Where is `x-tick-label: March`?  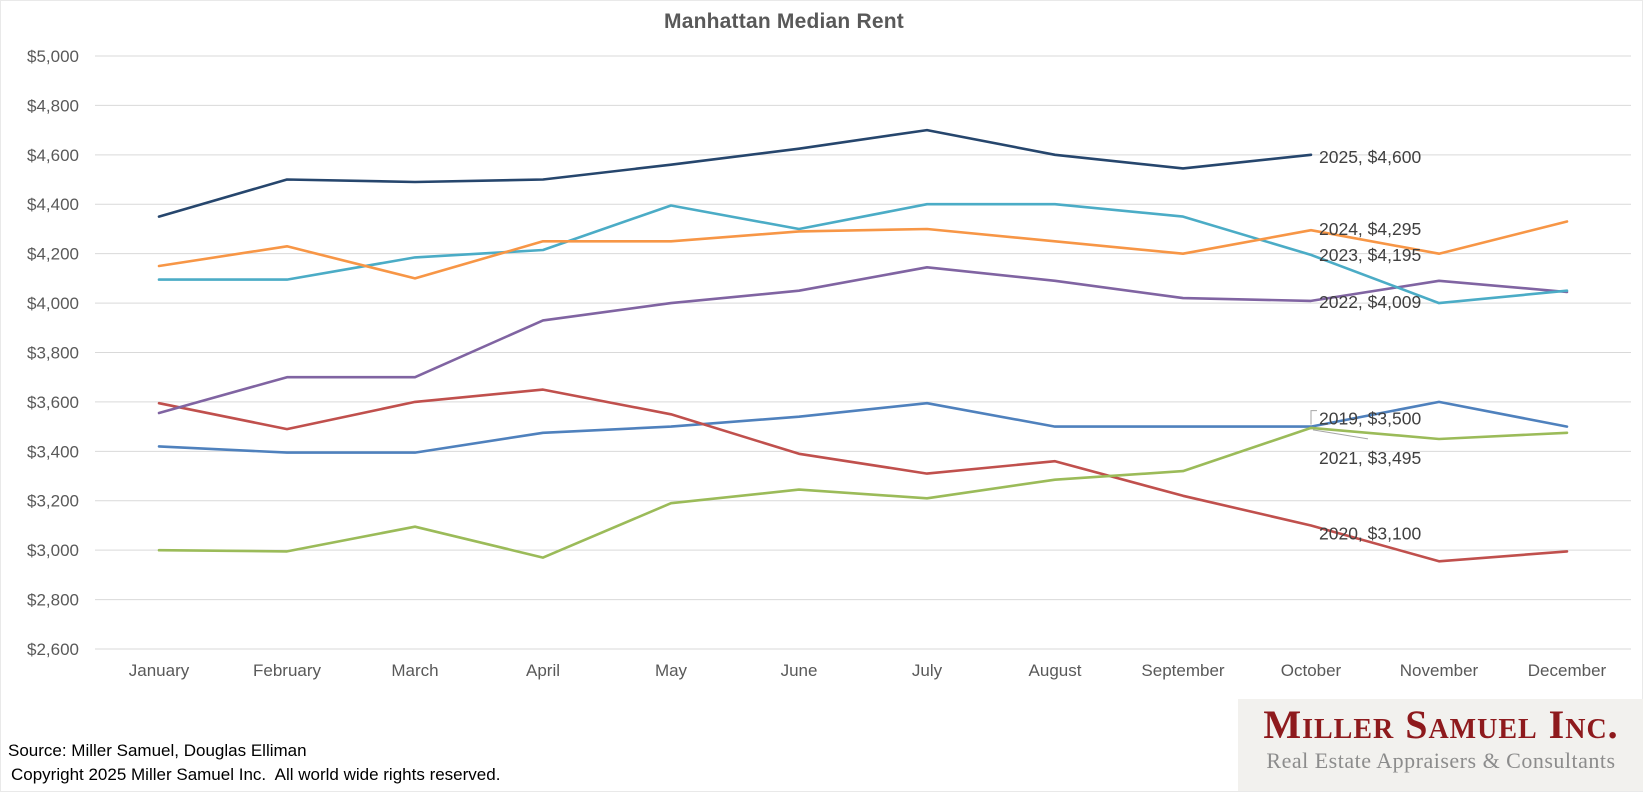 x-tick-label: March is located at coordinates (414, 670).